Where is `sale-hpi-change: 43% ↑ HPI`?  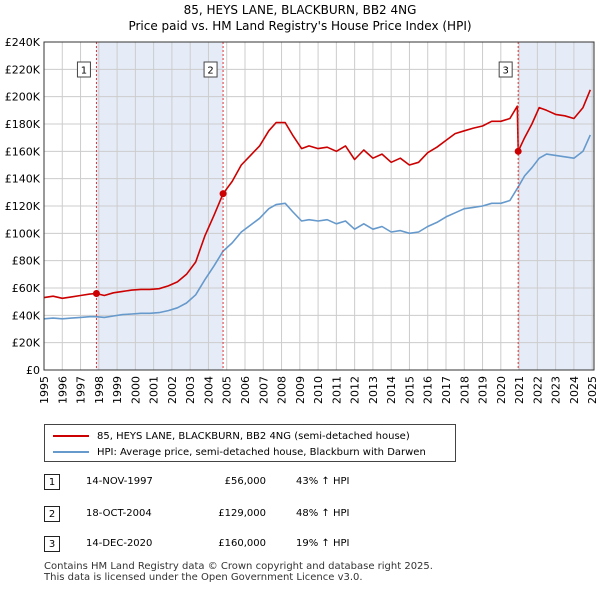
sale-hpi-change: 43% ↑ HPI is located at coordinates (323, 481).